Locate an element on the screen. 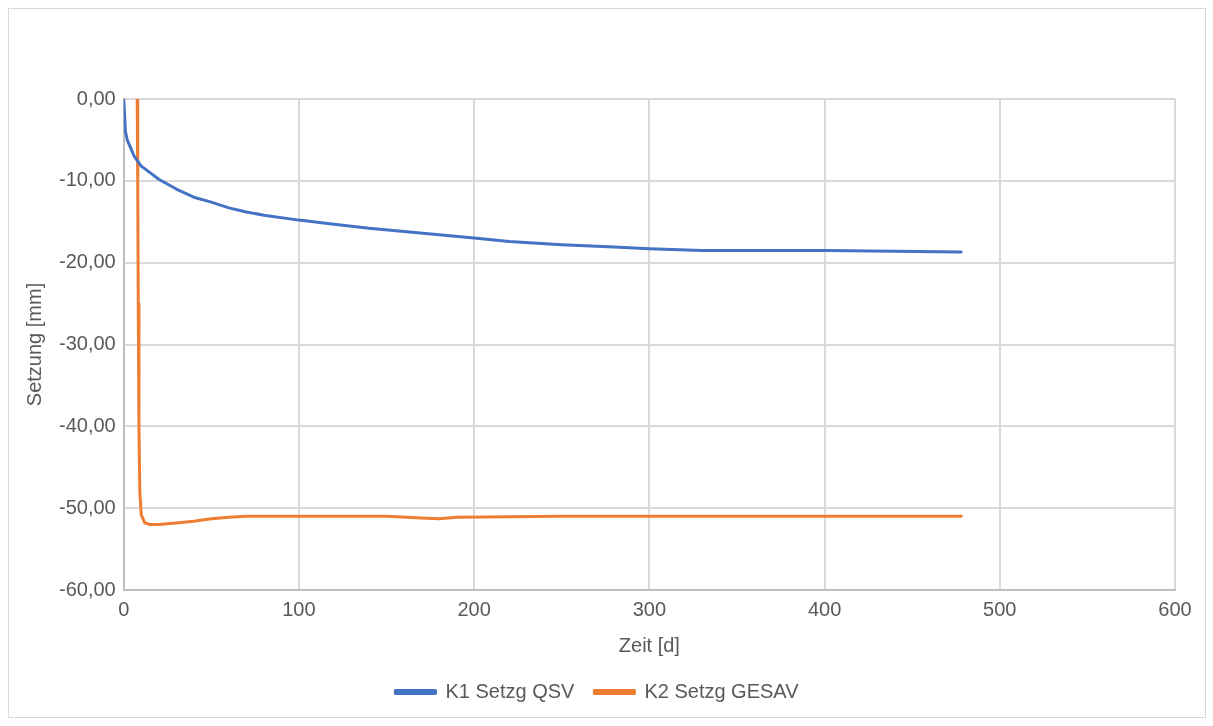 The image size is (1213, 726). x-tick-label: 0 is located at coordinates (124, 608).